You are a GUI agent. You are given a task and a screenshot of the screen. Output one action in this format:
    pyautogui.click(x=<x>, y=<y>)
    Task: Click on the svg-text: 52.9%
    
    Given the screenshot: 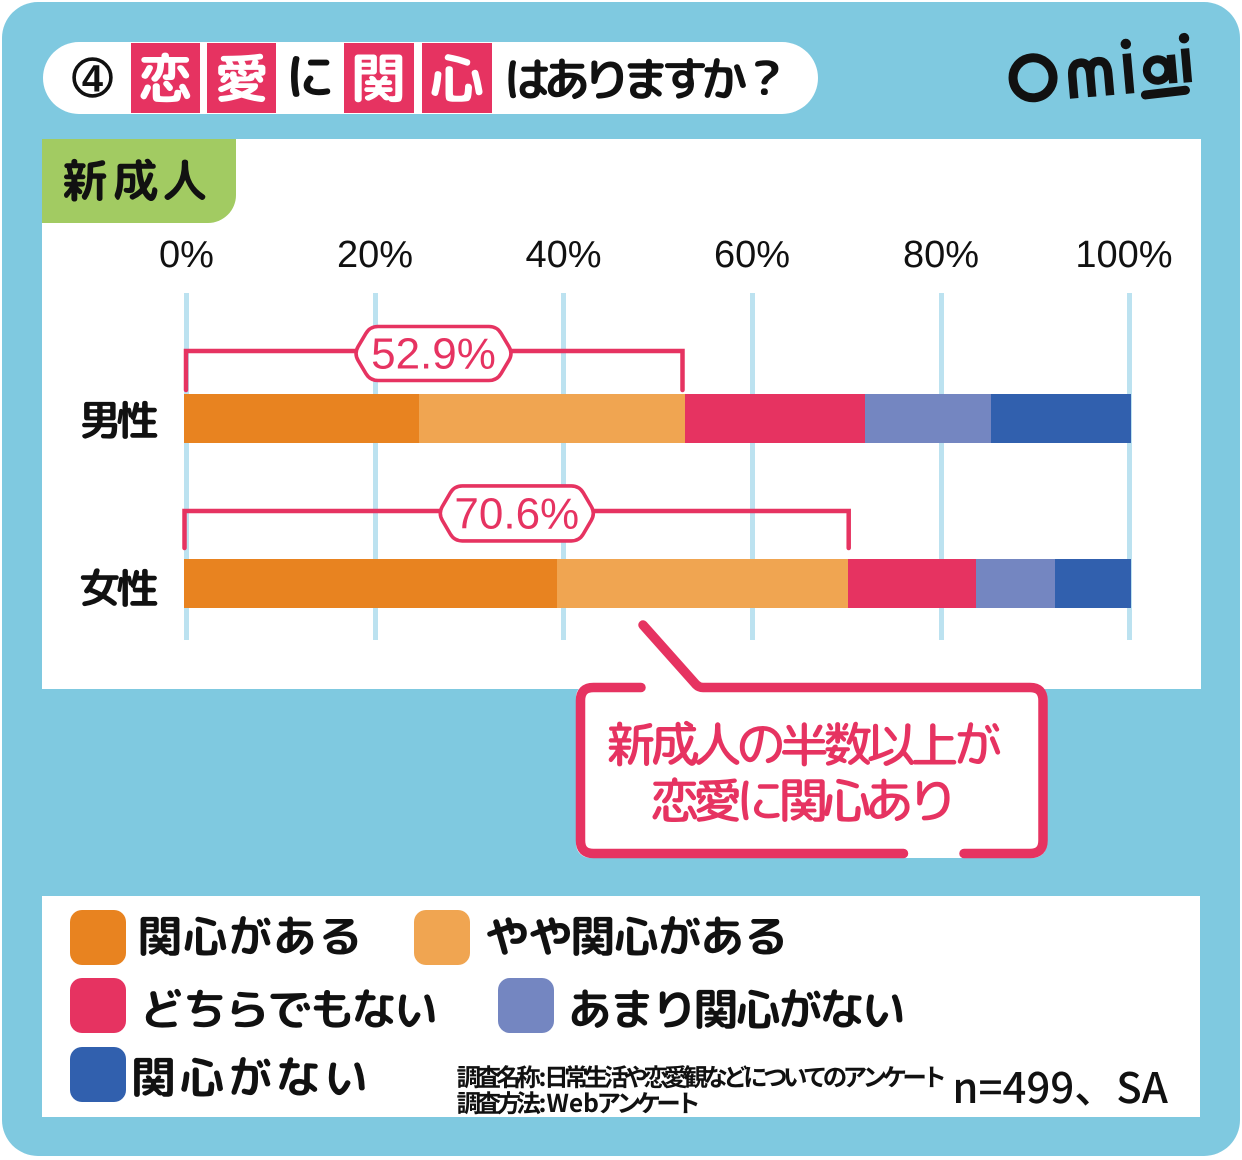 What is the action you would take?
    pyautogui.click(x=433, y=354)
    